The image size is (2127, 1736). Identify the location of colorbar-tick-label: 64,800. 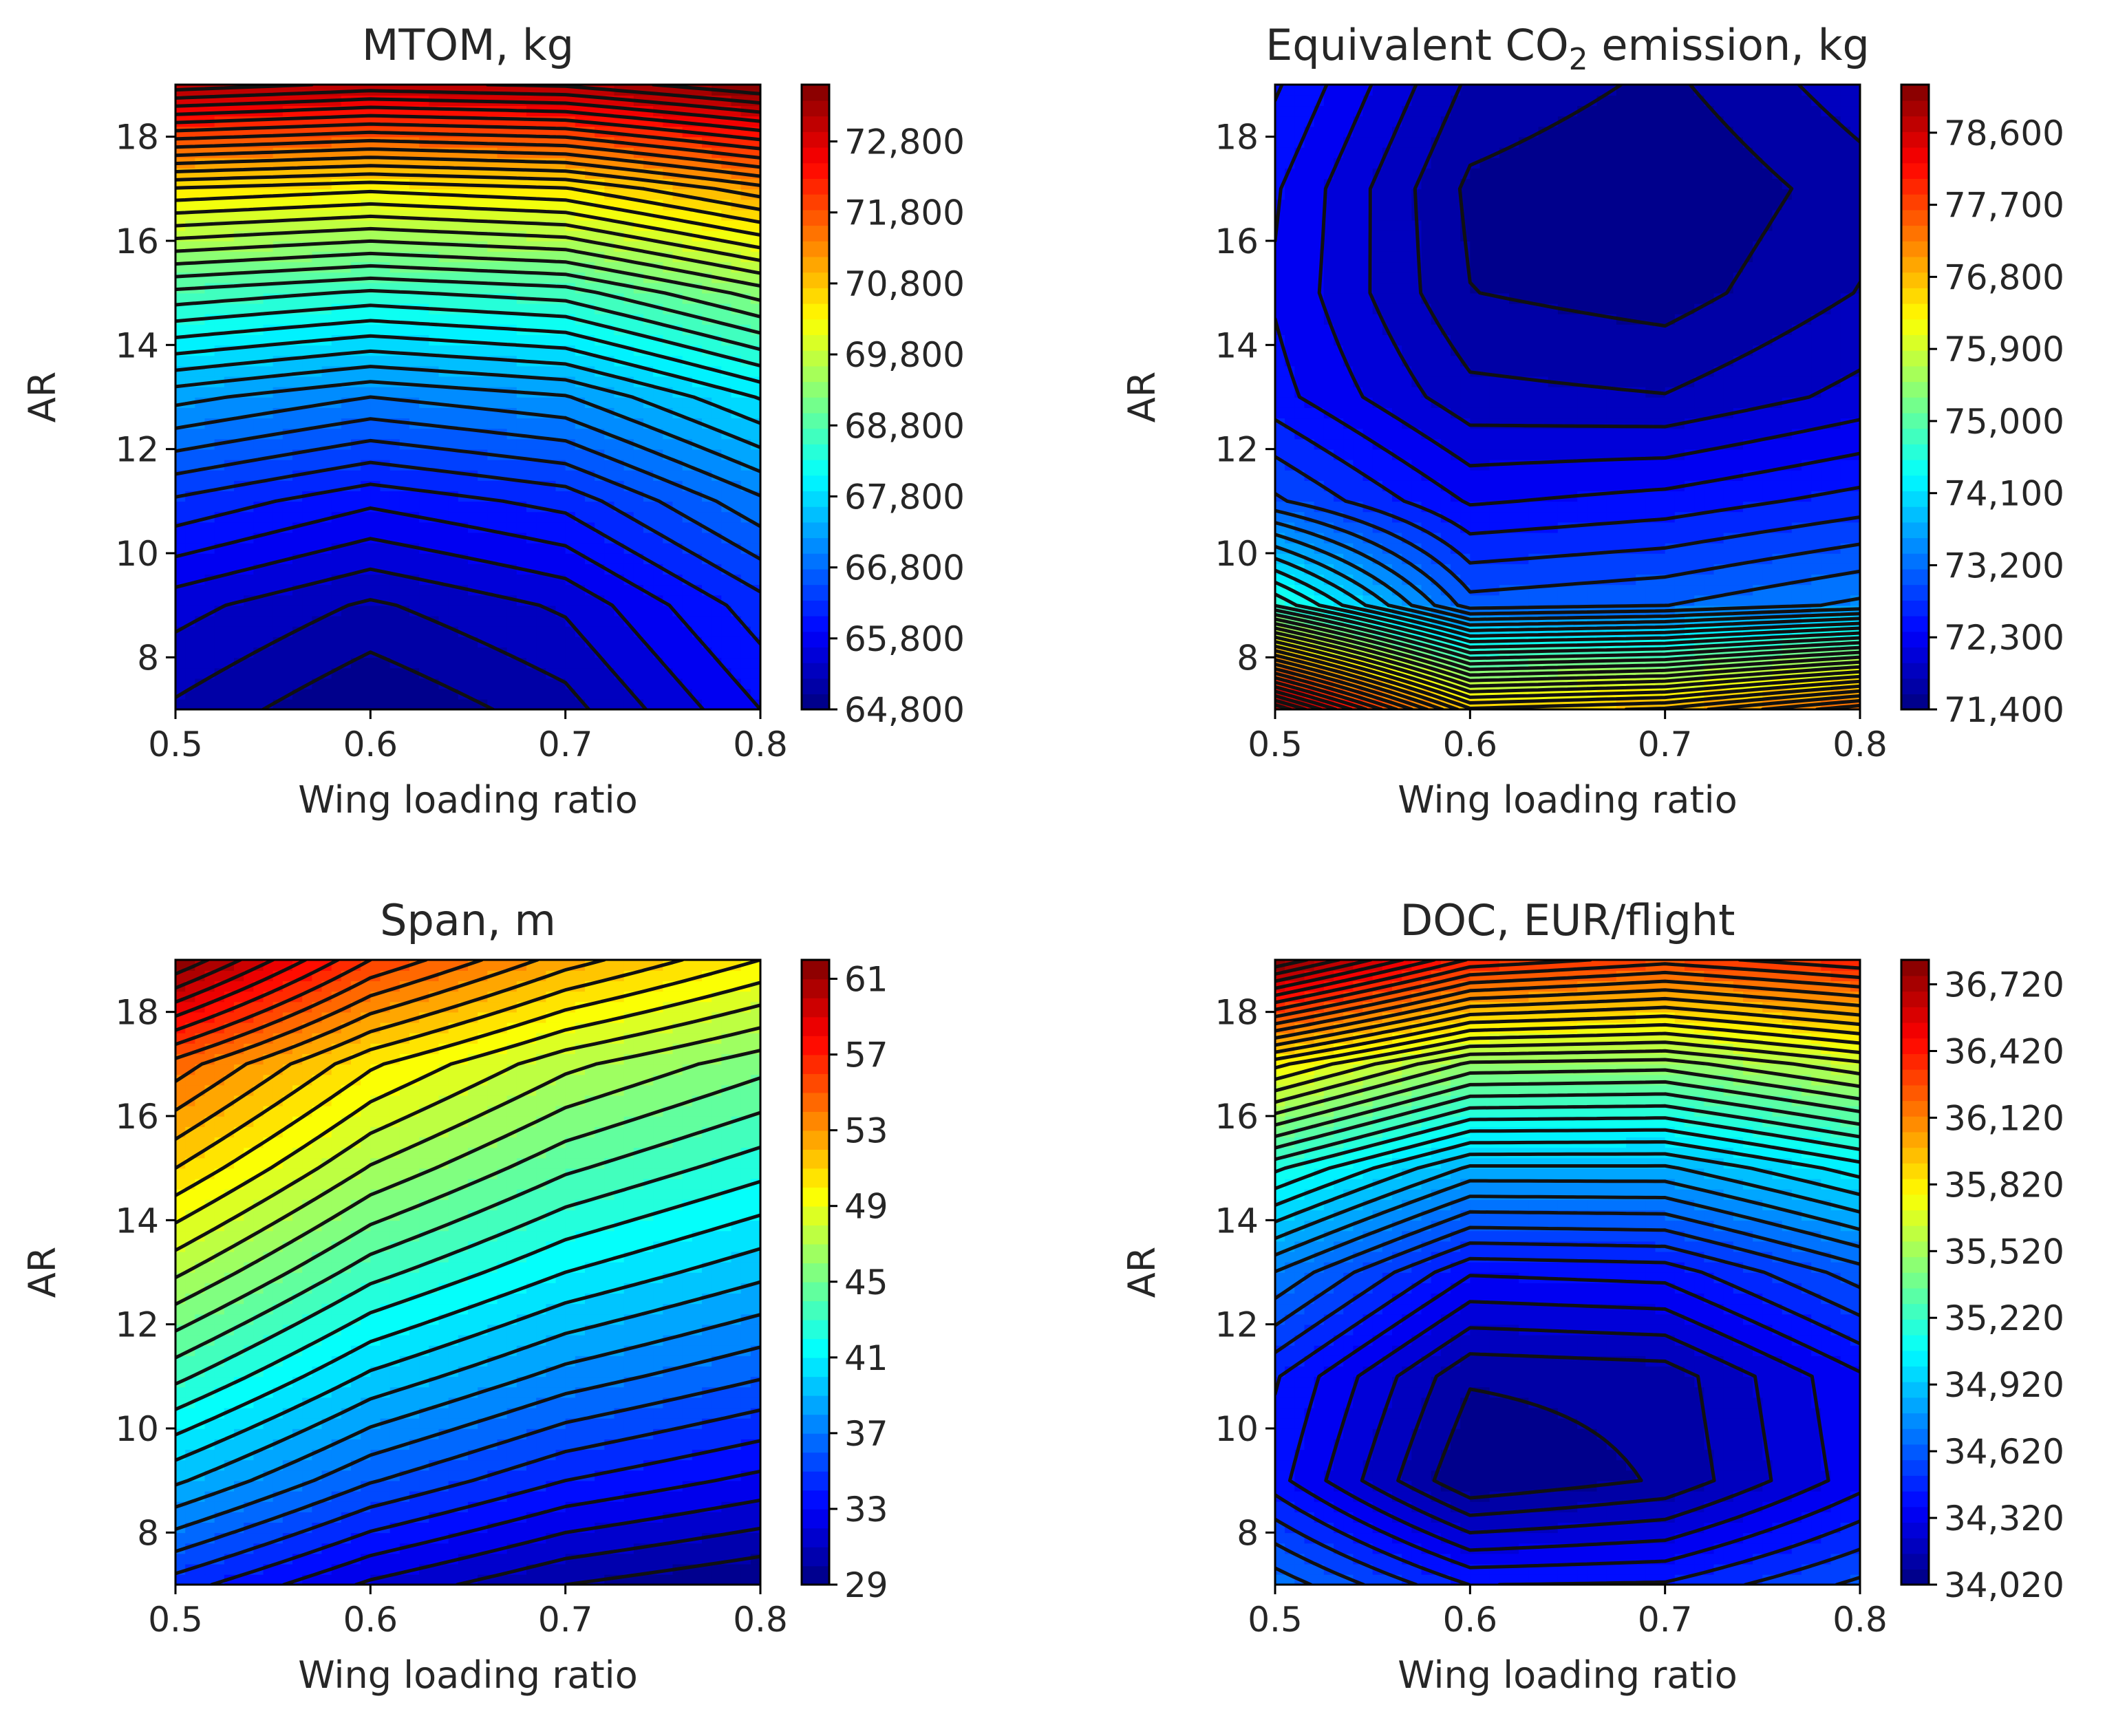
(905, 710).